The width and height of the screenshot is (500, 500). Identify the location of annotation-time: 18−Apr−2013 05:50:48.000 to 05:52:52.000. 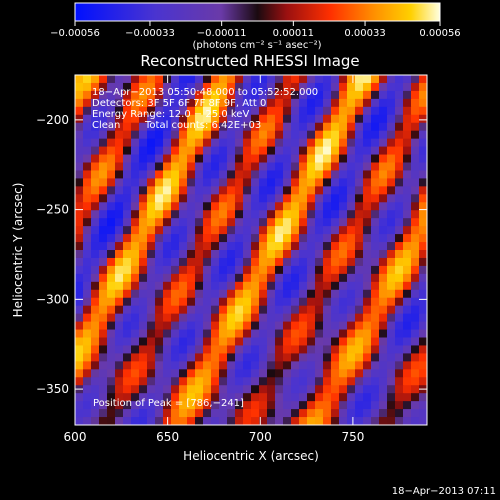
(205, 92).